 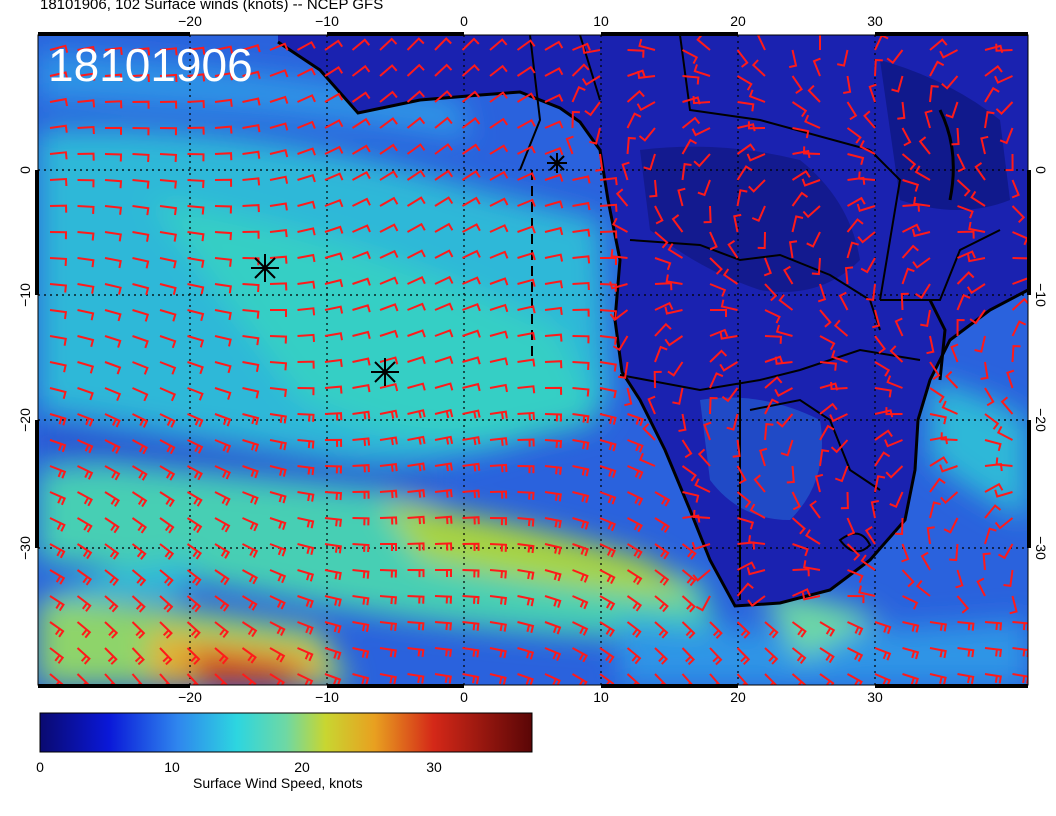 What do you see at coordinates (302, 767) in the screenshot?
I see `colorbar-tick: 20` at bounding box center [302, 767].